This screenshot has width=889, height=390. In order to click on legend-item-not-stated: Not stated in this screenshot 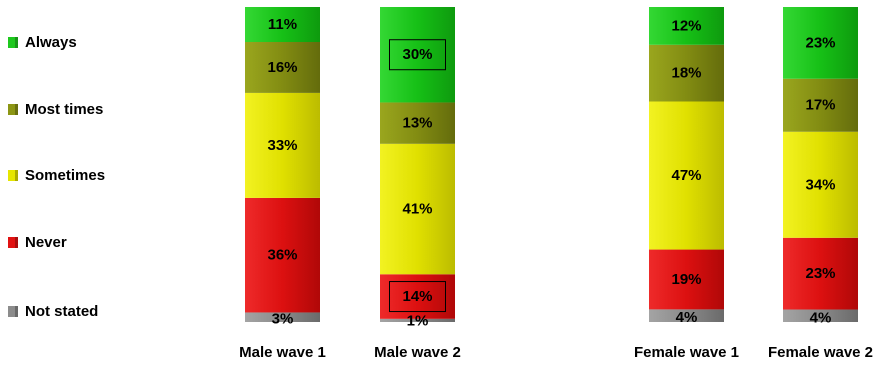, I will do `click(53, 311)`.